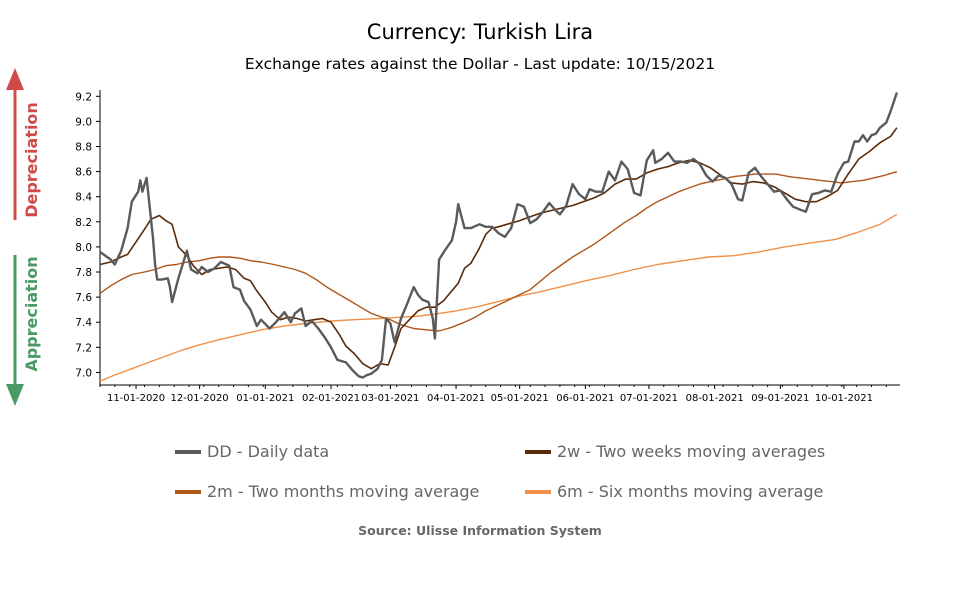 The image size is (960, 600). What do you see at coordinates (31, 160) in the screenshot?
I see `depreciation-label: Depreciation` at bounding box center [31, 160].